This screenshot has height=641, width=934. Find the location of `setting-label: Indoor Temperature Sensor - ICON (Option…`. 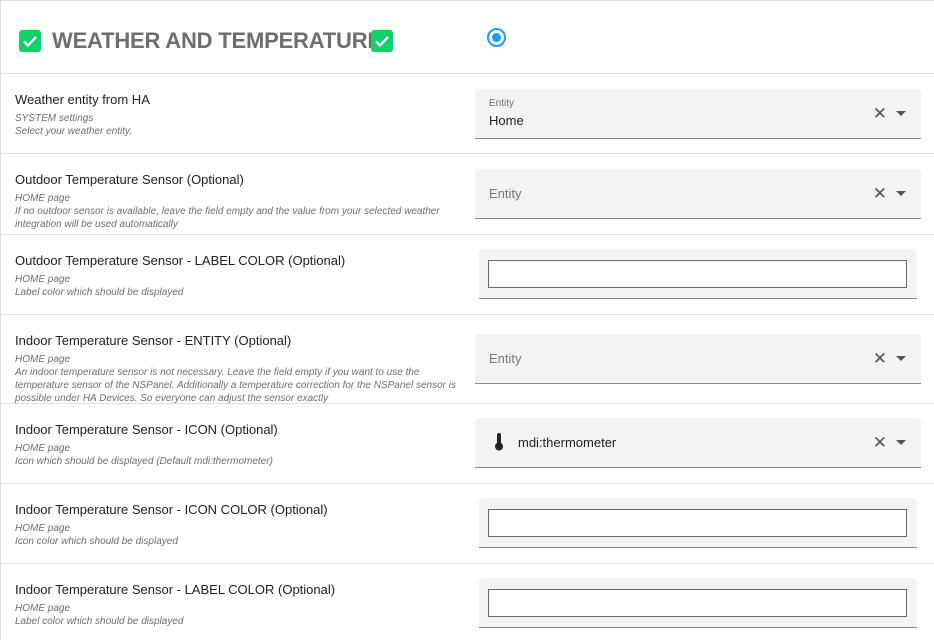

setting-label: Indoor Temperature Sensor - ICON (Option… is located at coordinates (146, 429).